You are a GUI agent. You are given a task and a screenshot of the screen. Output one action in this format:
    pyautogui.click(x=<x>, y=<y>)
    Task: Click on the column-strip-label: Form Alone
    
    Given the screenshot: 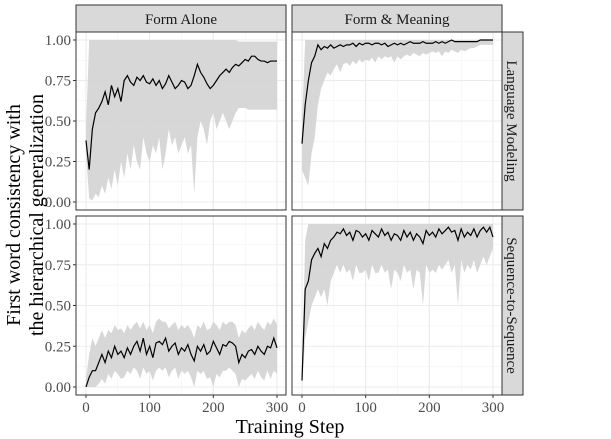 What is the action you would take?
    pyautogui.click(x=181, y=20)
    